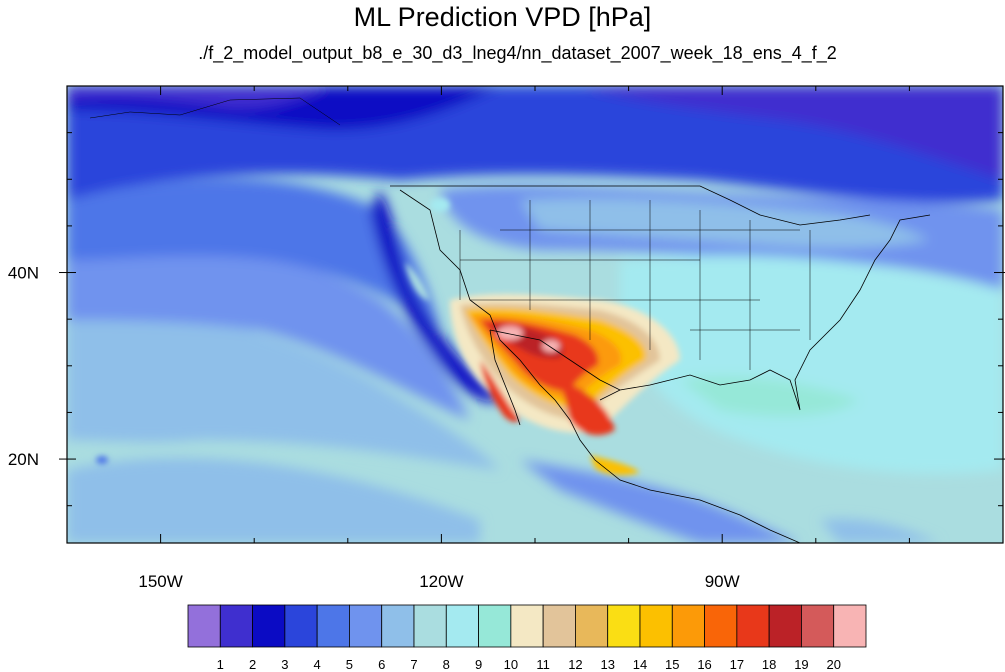 Image resolution: width=1005 pixels, height=672 pixels. I want to click on baja-coastline, so click(505, 377).